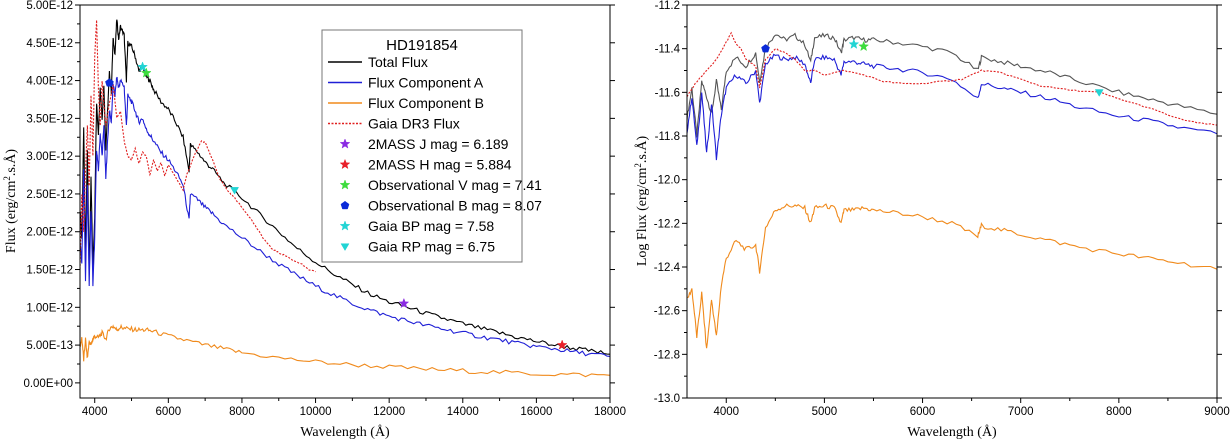  Describe the element at coordinates (932, 67) in the screenshot. I see `right-markers-group` at that location.